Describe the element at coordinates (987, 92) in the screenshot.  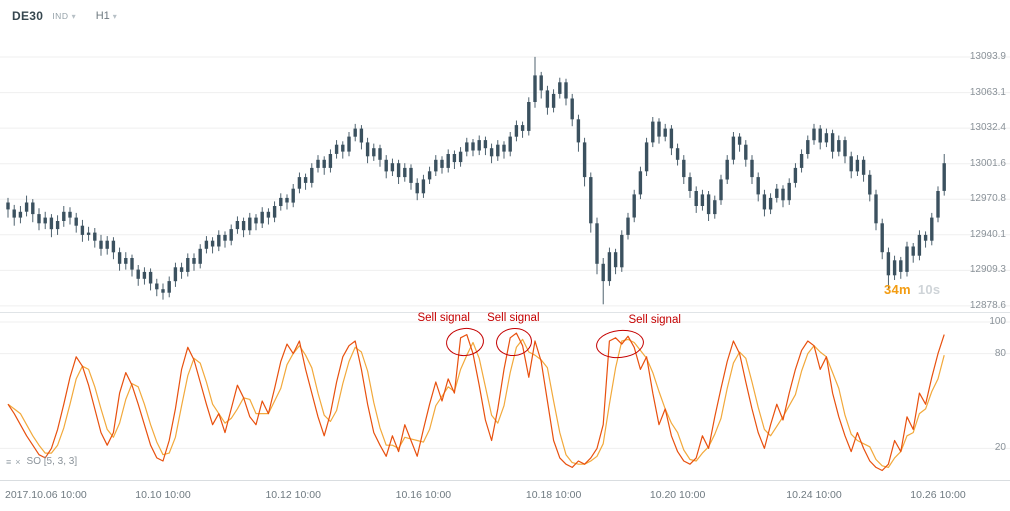
I see `price-axis-label: 13063.1` at that location.